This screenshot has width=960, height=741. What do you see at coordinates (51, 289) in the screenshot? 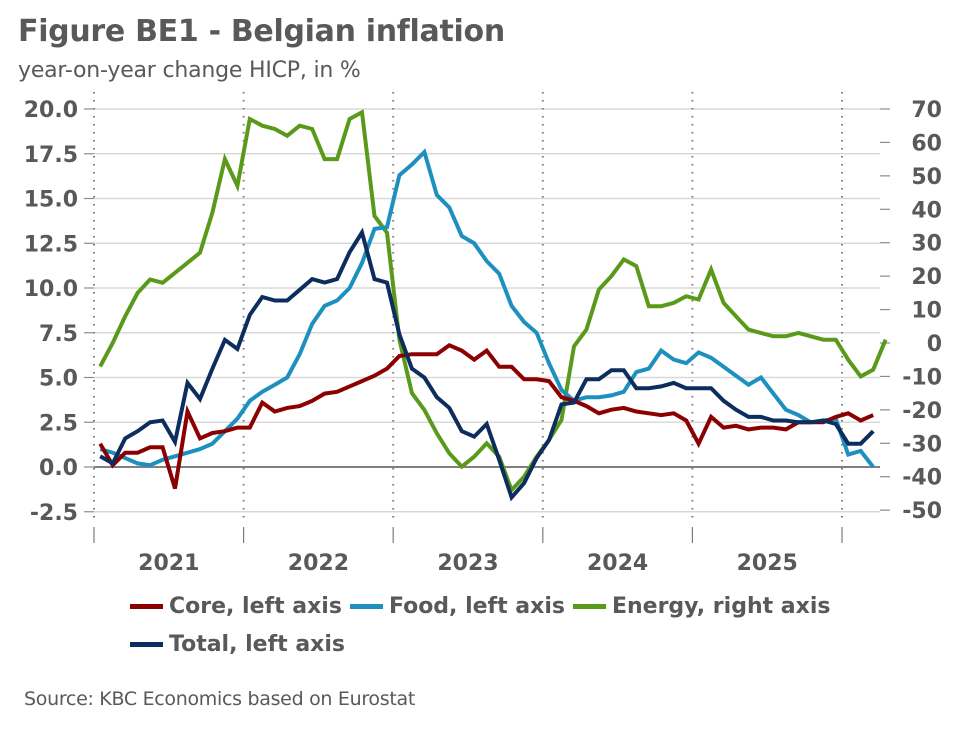
I see `left-tick-label: 10.0` at bounding box center [51, 289].